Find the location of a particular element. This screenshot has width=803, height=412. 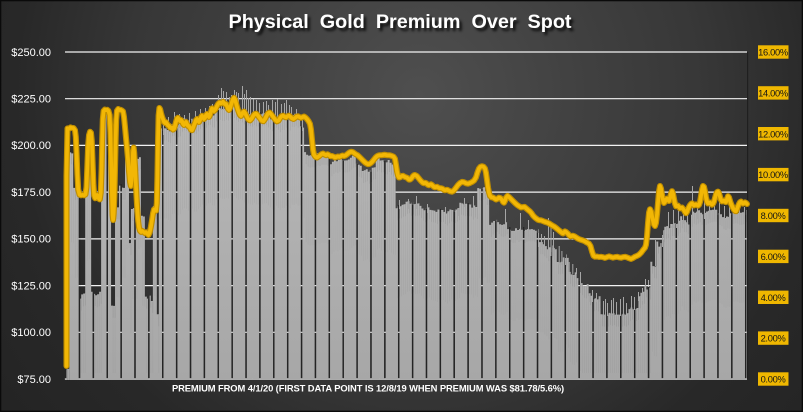

svg-text: 10.00% is located at coordinates (773, 175).